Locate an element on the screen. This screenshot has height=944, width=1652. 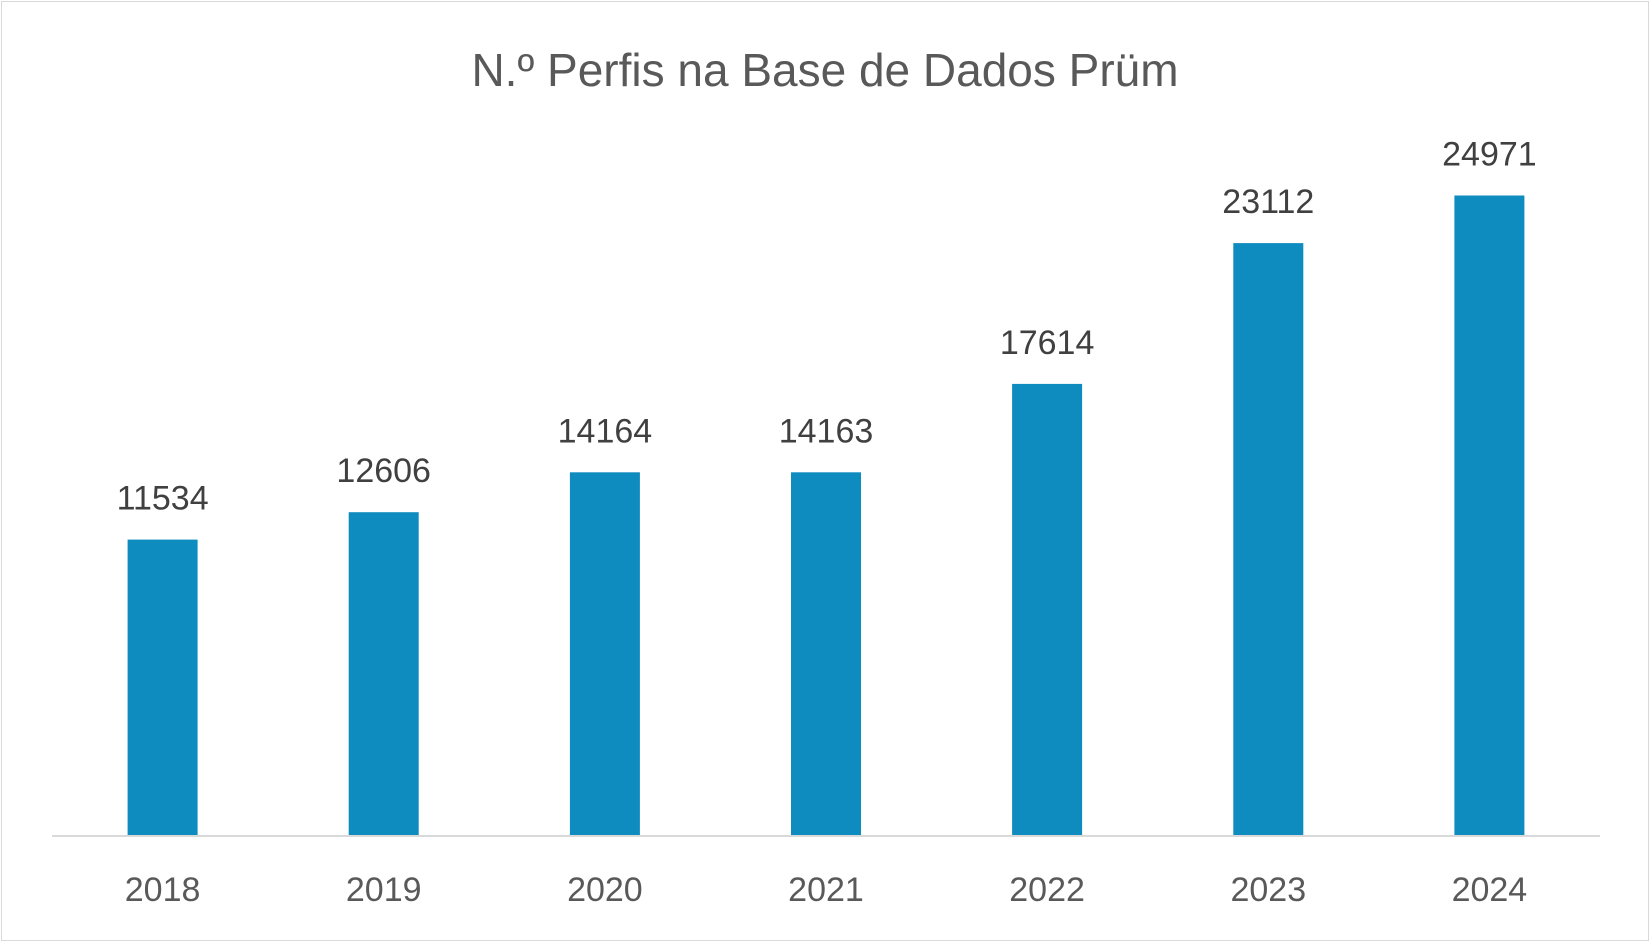
data-label-2018: 11534 is located at coordinates (163, 499).